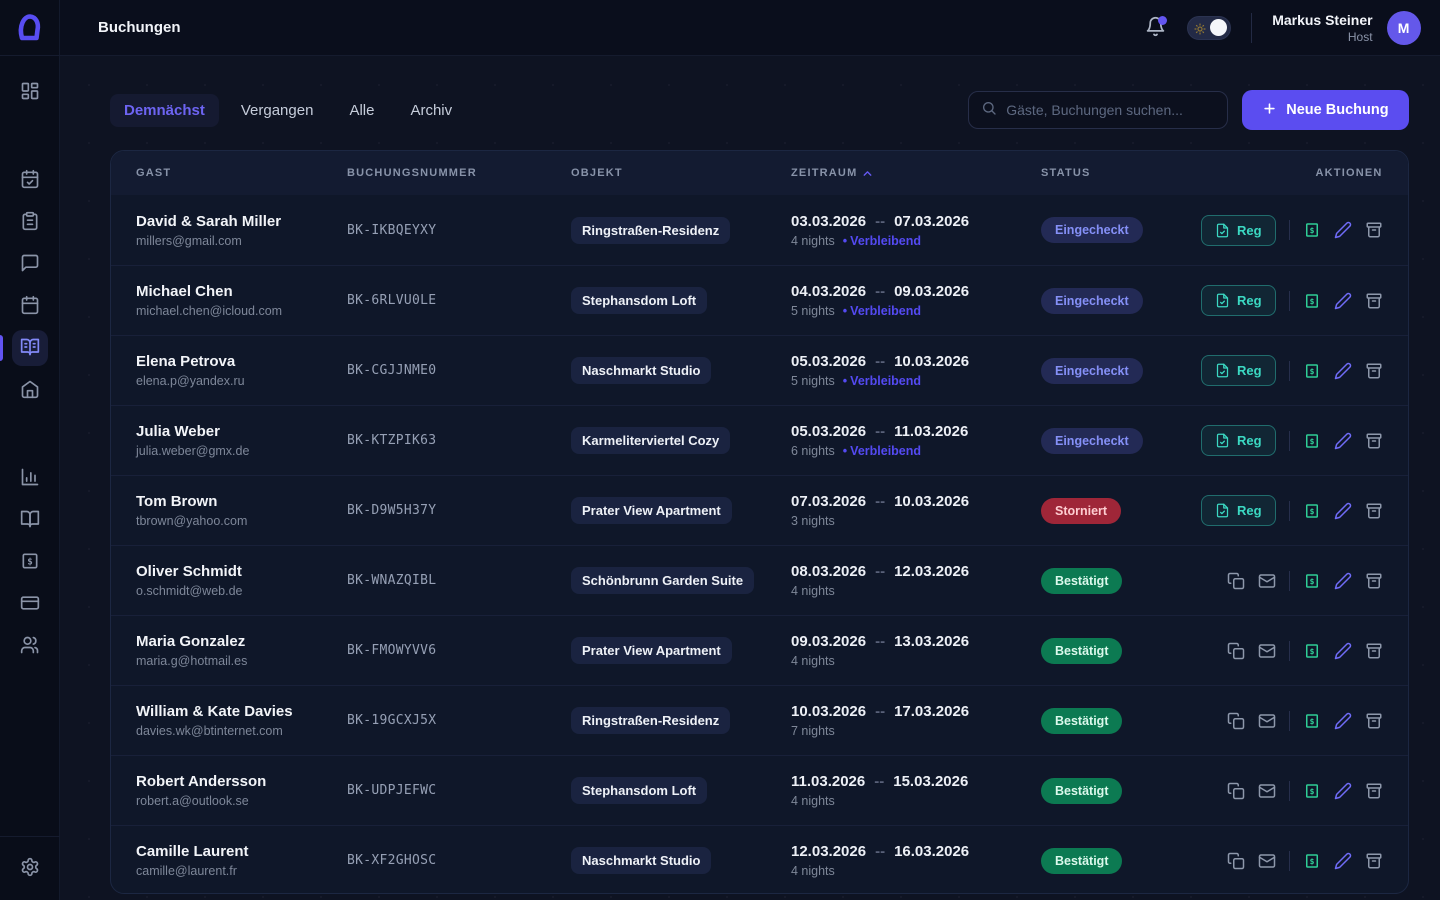 The height and width of the screenshot is (900, 1440). What do you see at coordinates (30, 222) in the screenshot?
I see `sidebar-item-tasks` at bounding box center [30, 222].